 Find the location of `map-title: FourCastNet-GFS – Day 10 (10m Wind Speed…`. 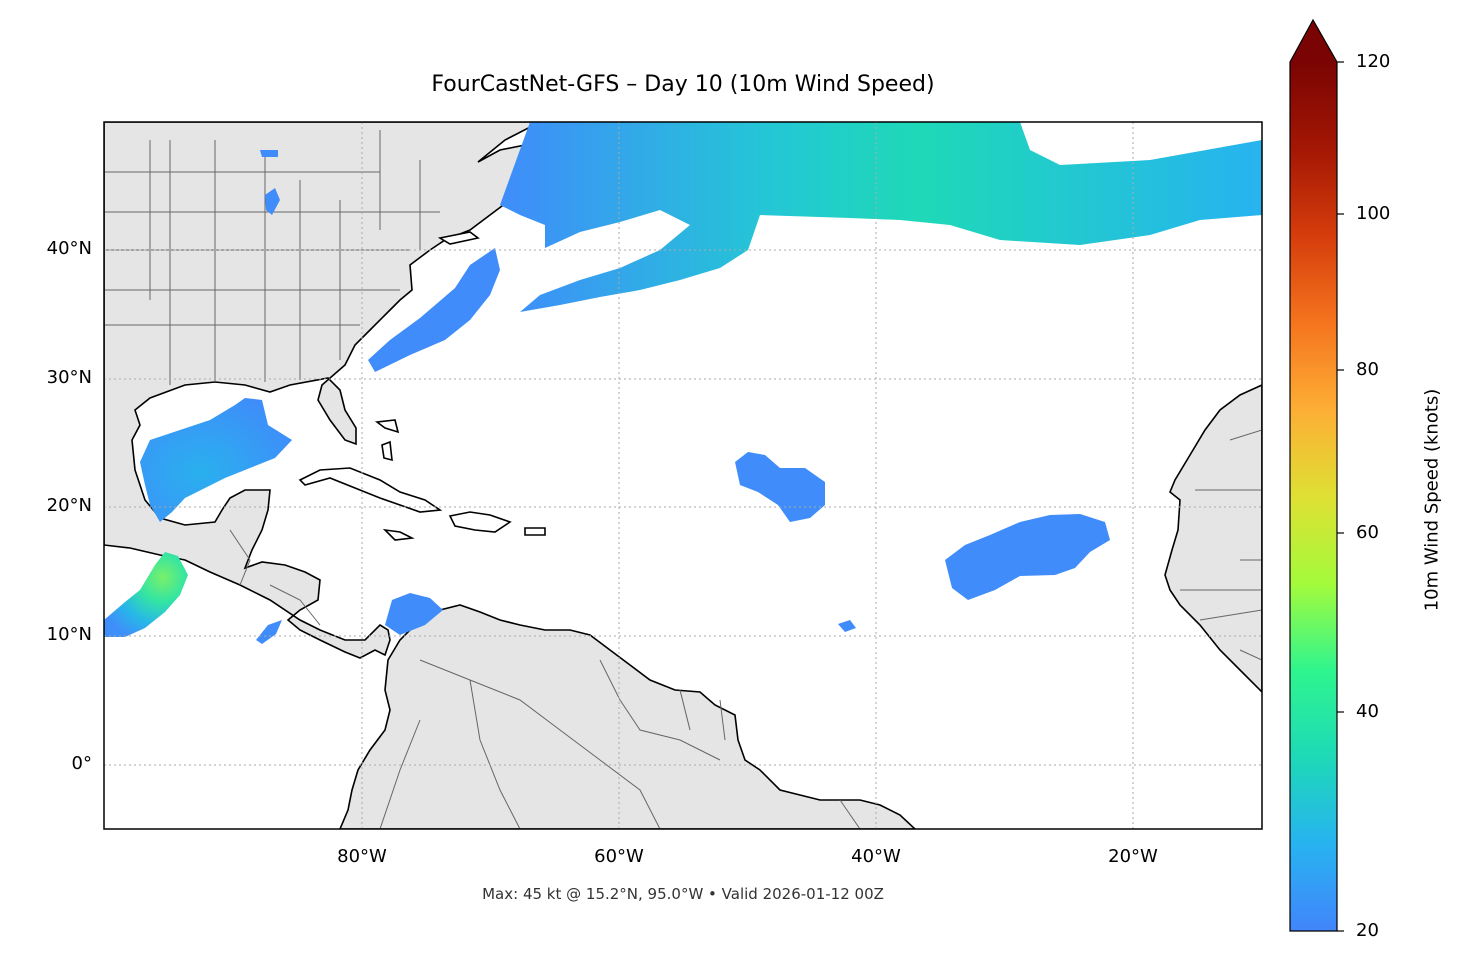

map-title: FourCastNet-GFS – Day 10 (10m Wind Speed… is located at coordinates (683, 84).